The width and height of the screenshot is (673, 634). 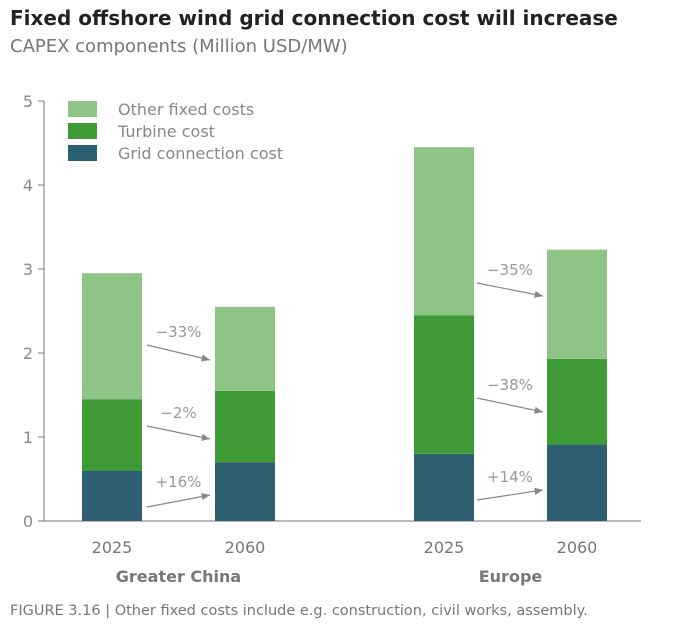 I want to click on change-label: +16%, so click(x=179, y=482).